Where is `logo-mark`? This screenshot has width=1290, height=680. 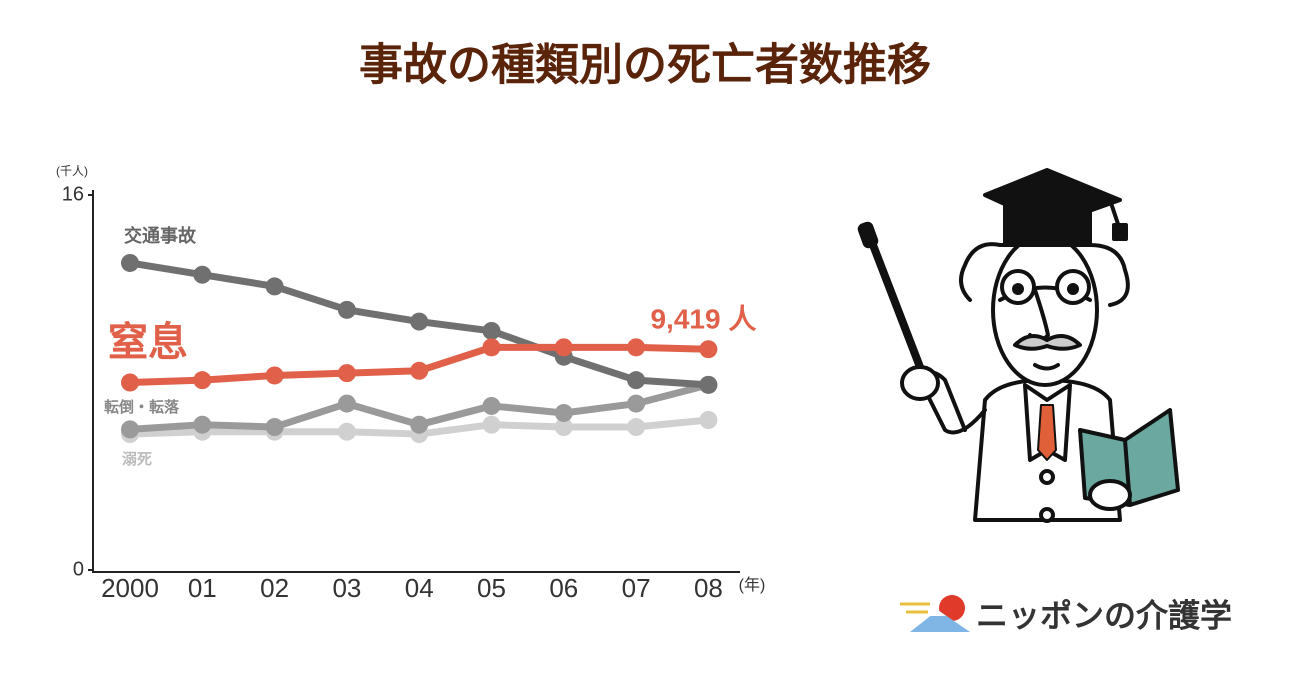 logo-mark is located at coordinates (935, 613).